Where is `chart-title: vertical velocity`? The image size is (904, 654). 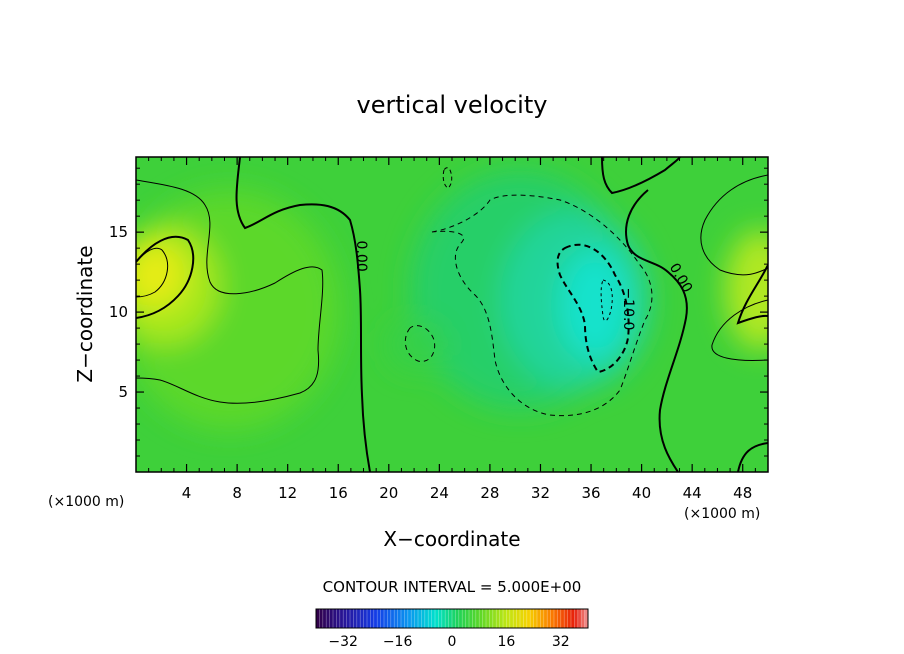
chart-title: vertical velocity is located at coordinates (452, 105).